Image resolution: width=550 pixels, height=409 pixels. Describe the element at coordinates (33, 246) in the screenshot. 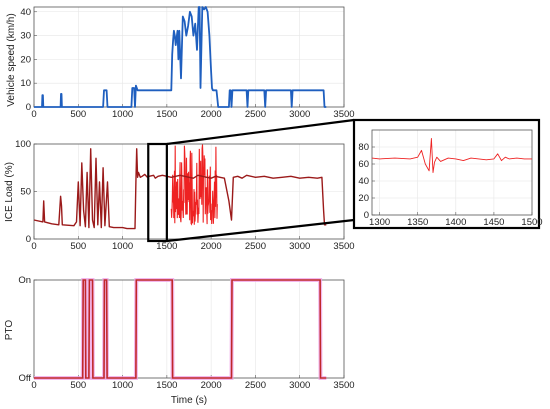

I see `load-xtick-label: 0` at that location.